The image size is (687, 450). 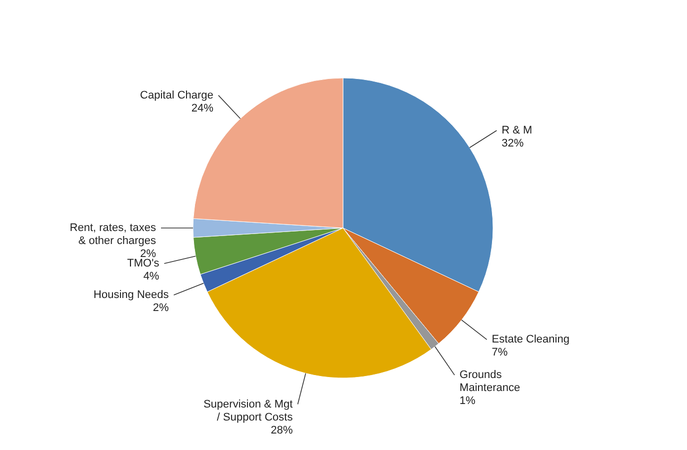 I want to click on slice-label: R & M, so click(x=517, y=130).